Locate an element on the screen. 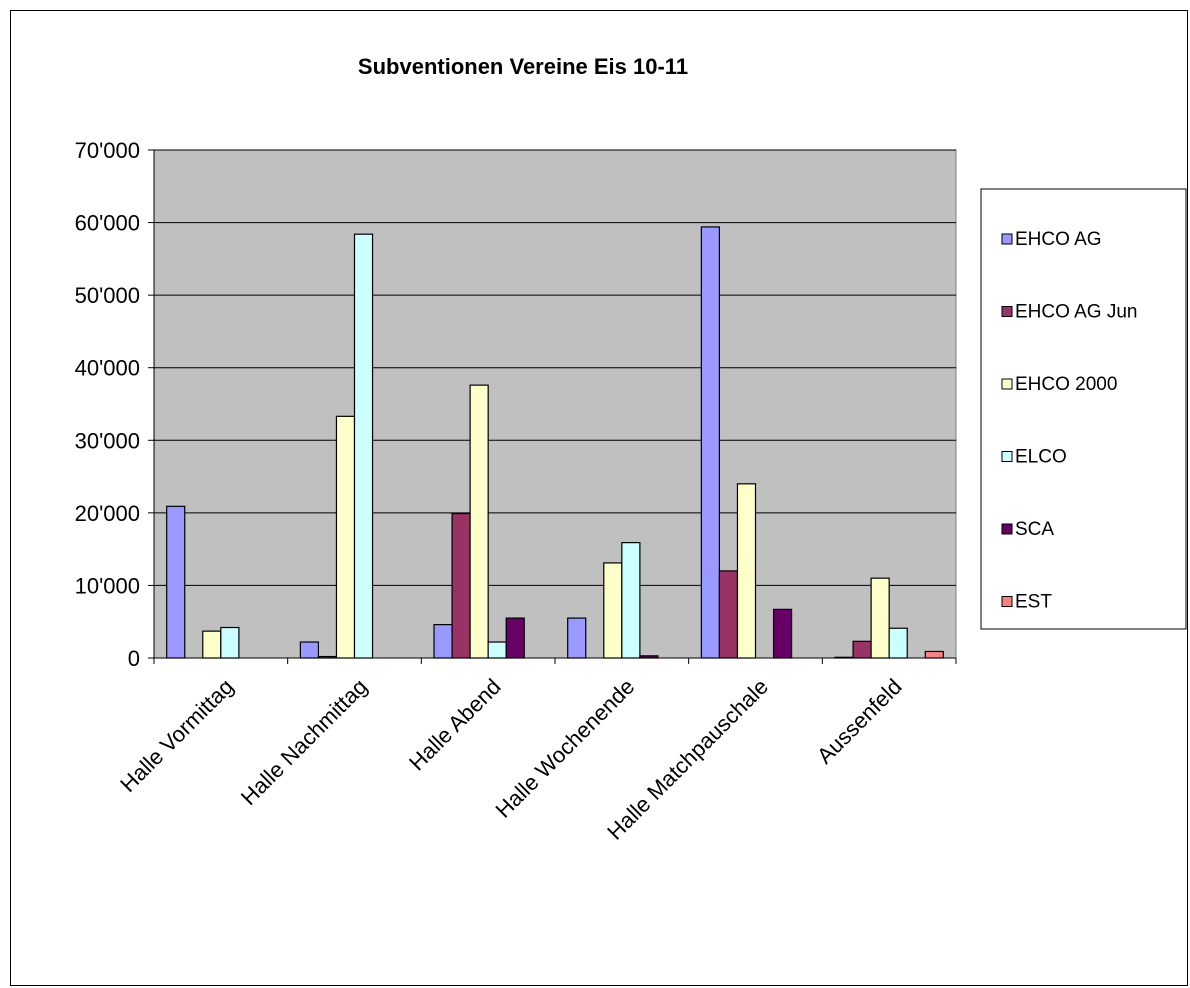 This screenshot has width=1190, height=988. legend-label: SCA is located at coordinates (1034, 529).